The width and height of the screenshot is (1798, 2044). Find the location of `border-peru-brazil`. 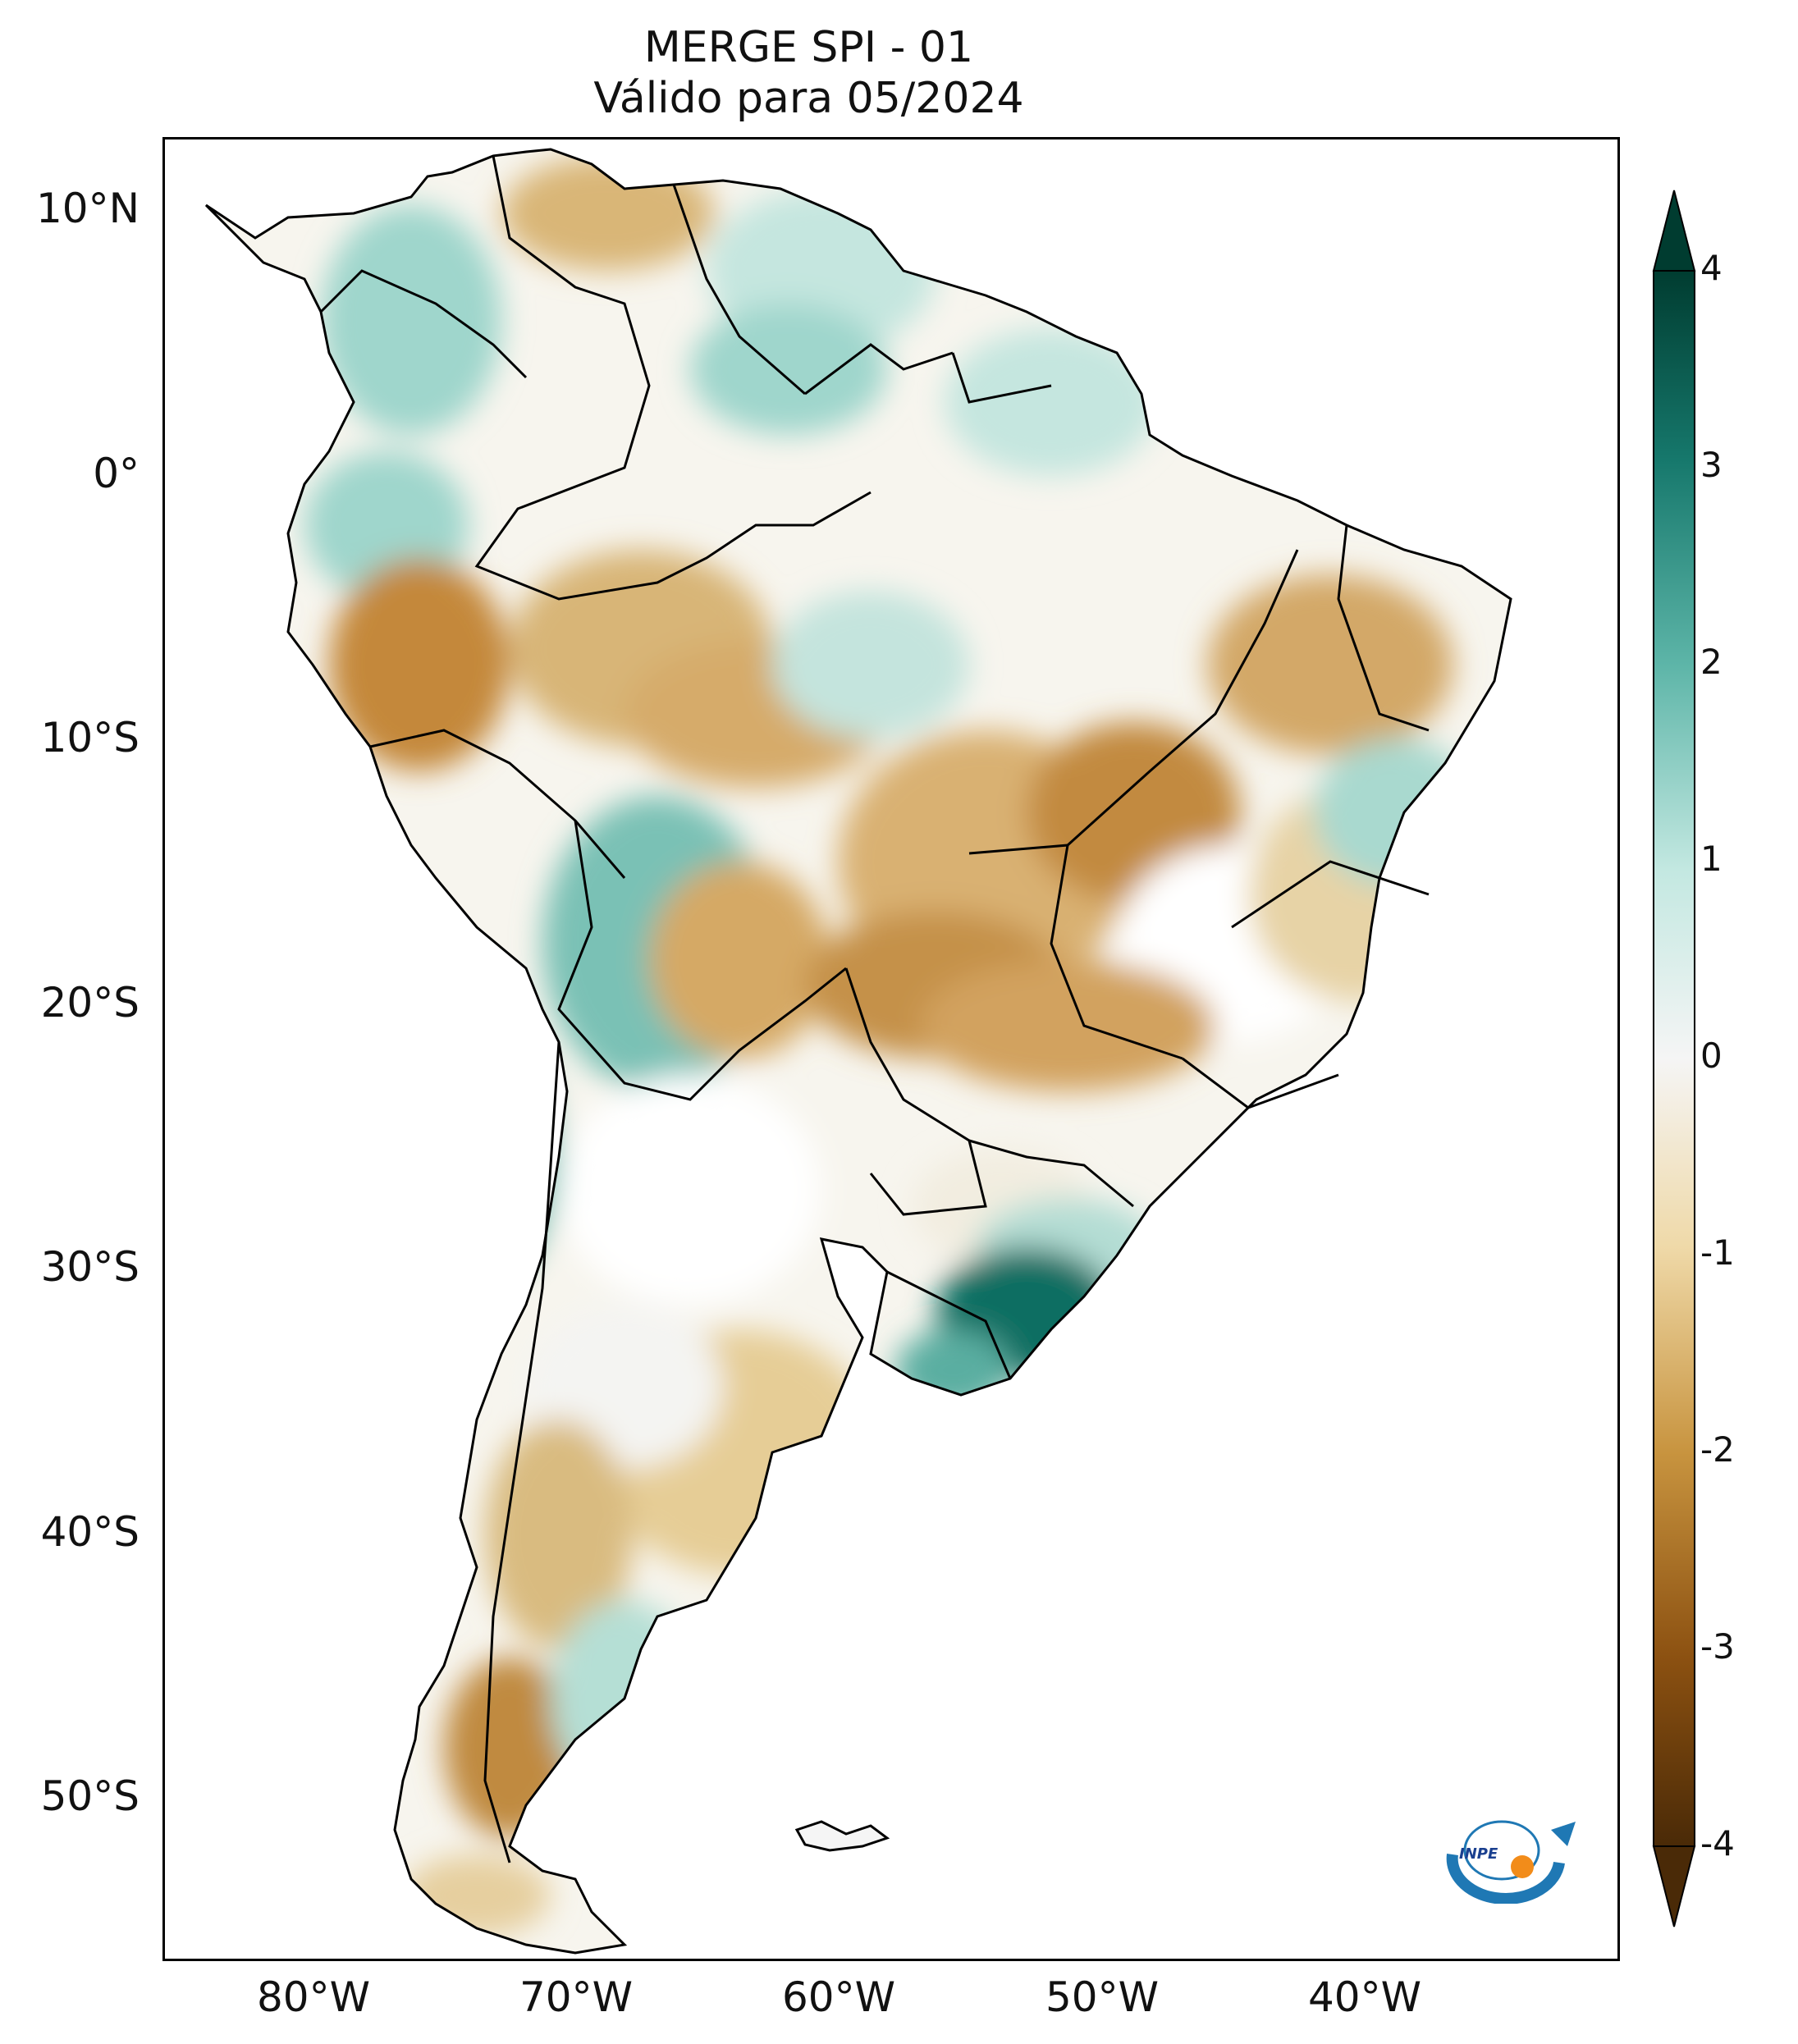

border-peru-brazil is located at coordinates (497, 804).